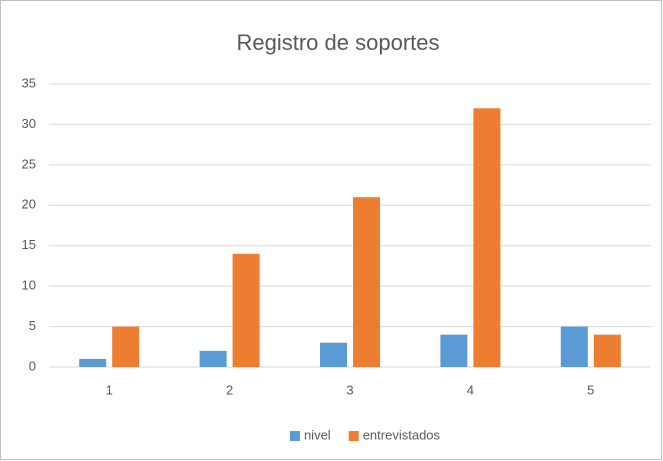  What do you see at coordinates (349, 389) in the screenshot?
I see `x-tick-label: 3` at bounding box center [349, 389].